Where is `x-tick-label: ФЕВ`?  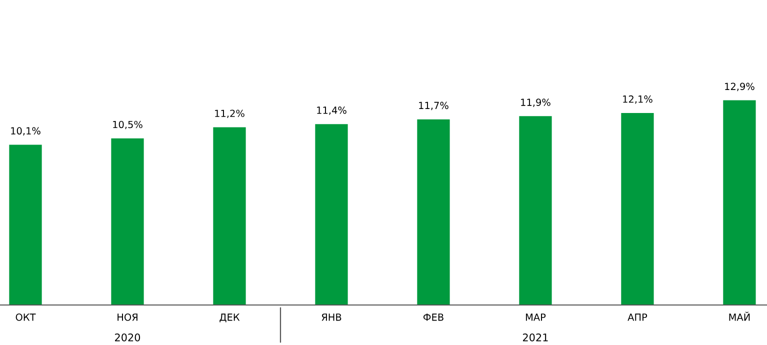
x-tick-label: ФЕВ is located at coordinates (433, 317).